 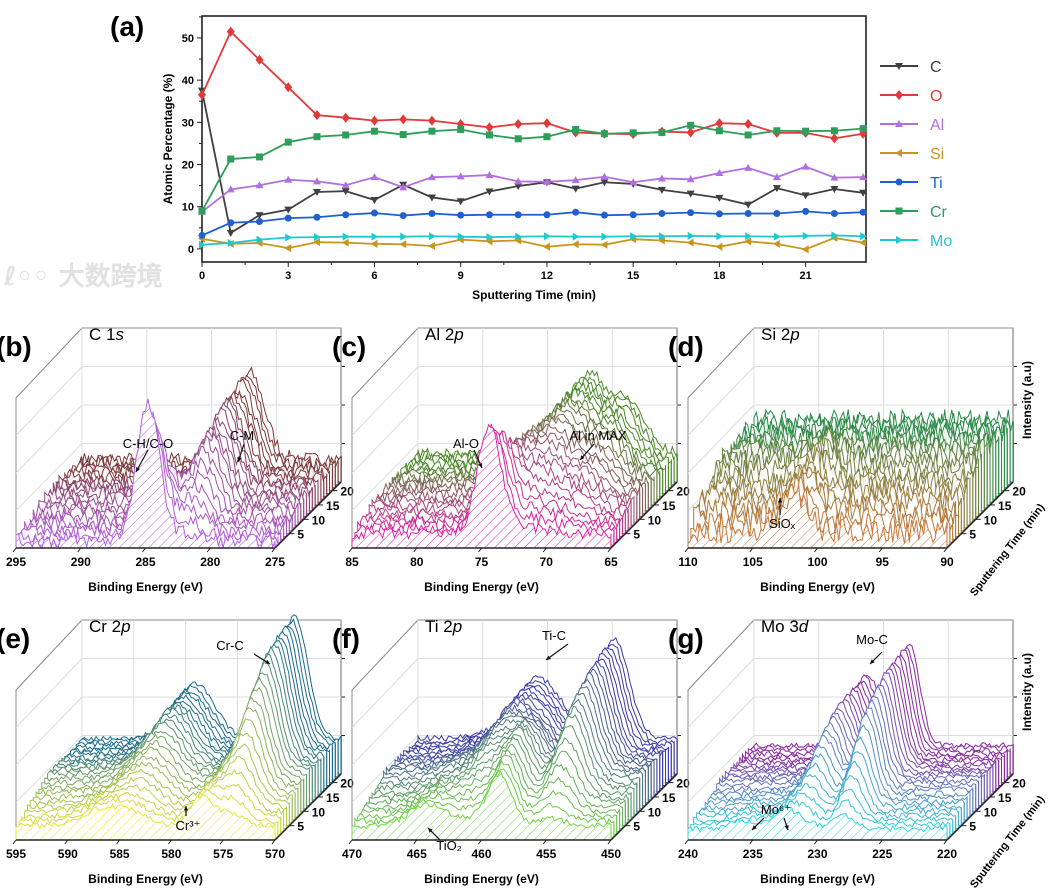 What do you see at coordinates (882, 854) in the screenshot?
I see `x-tick-label: 225` at bounding box center [882, 854].